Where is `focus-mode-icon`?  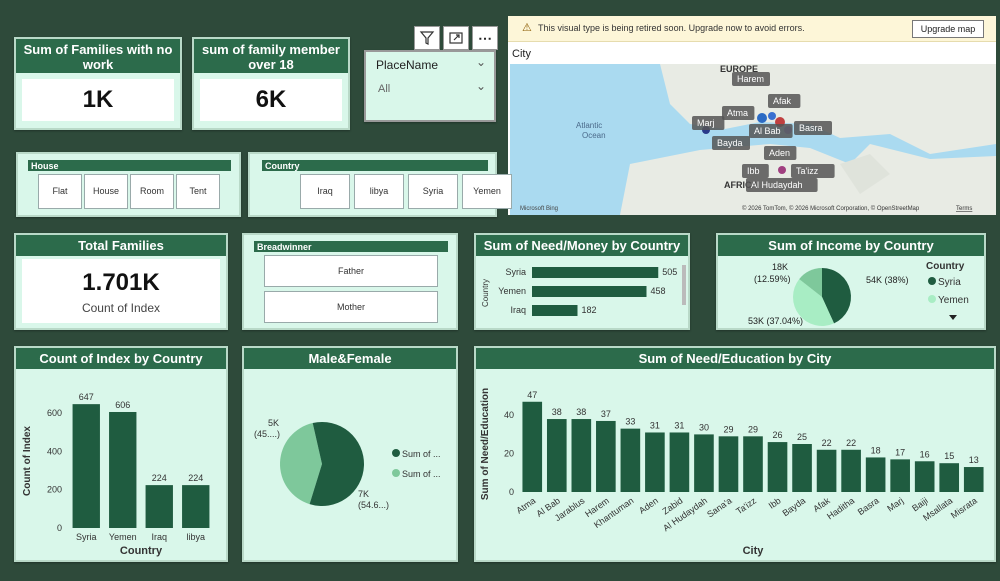
focus-mode-icon is located at coordinates (456, 38).